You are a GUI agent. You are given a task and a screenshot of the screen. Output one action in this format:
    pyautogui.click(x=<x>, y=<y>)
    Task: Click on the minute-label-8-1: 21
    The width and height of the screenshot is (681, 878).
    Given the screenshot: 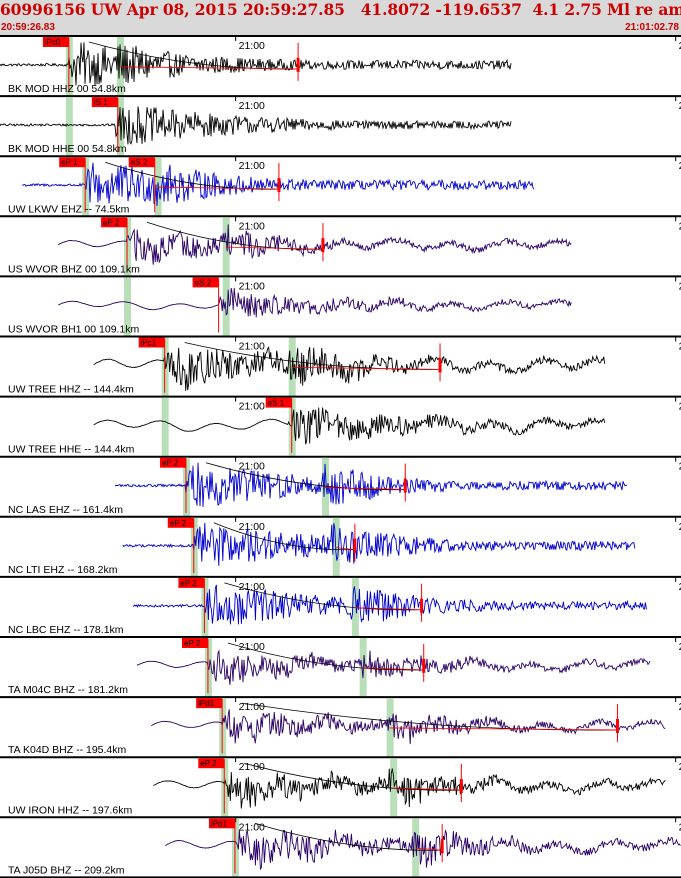 What is the action you would take?
    pyautogui.click(x=680, y=527)
    